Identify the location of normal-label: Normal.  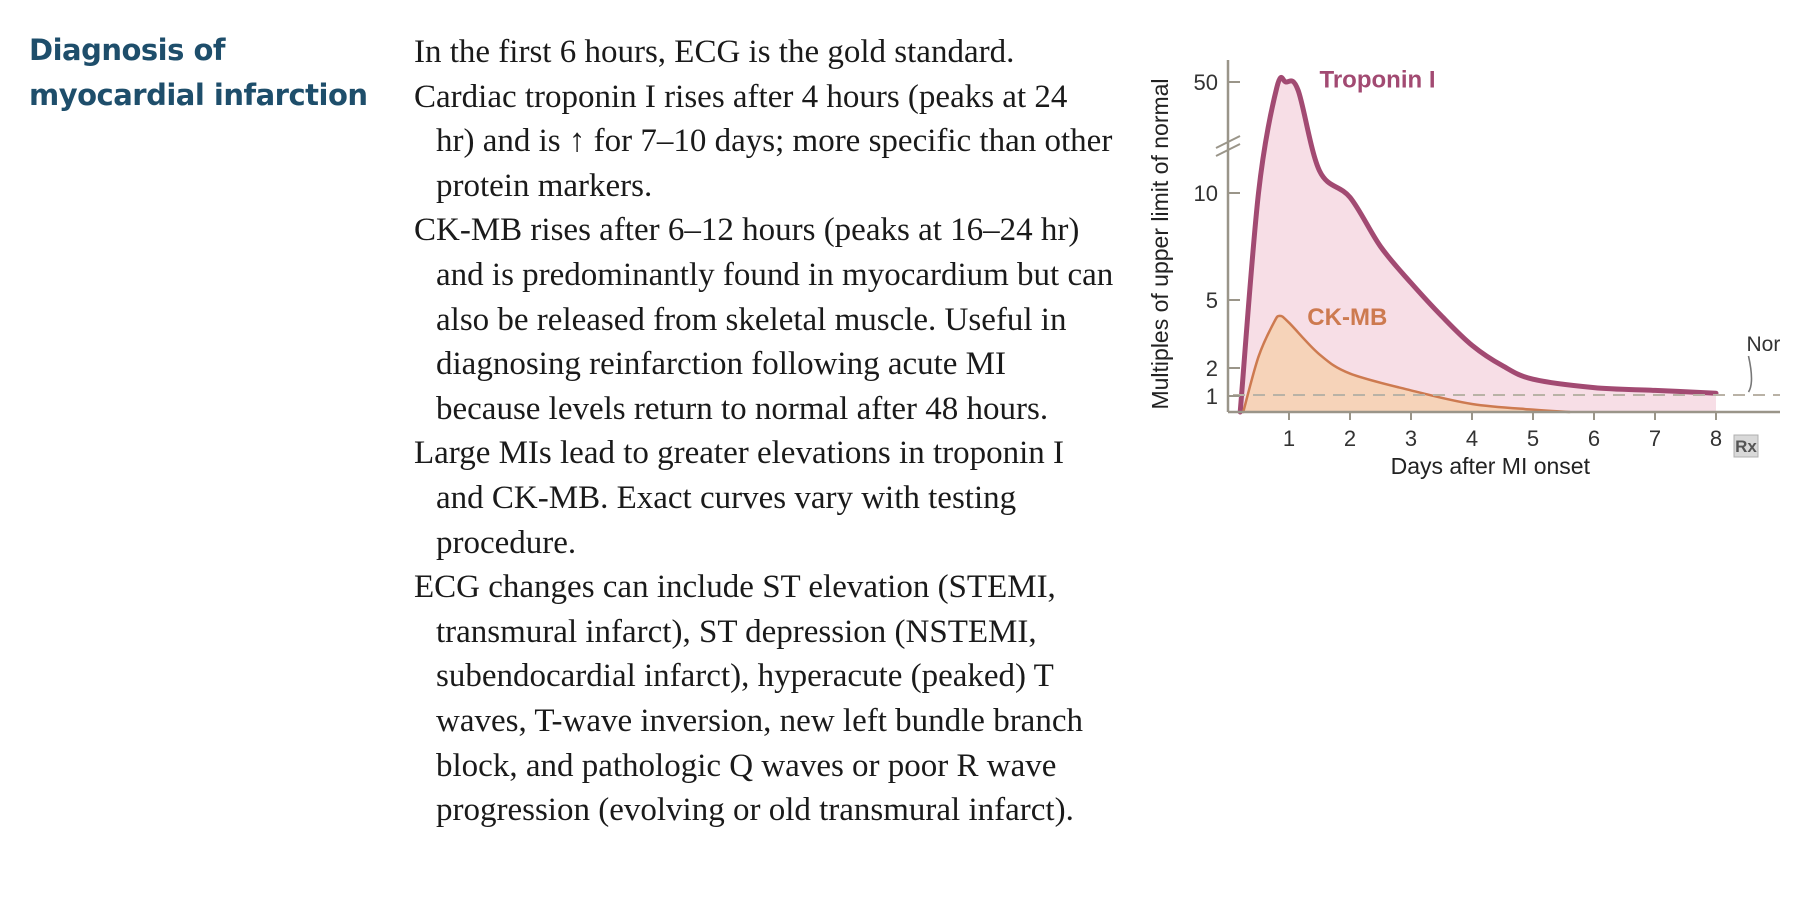
(1764, 344).